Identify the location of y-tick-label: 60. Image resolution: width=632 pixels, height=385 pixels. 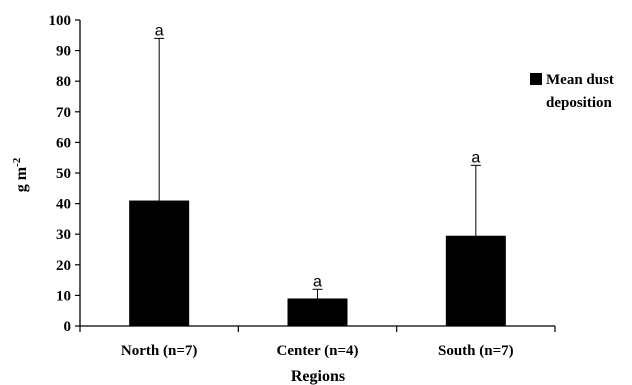
(63, 143).